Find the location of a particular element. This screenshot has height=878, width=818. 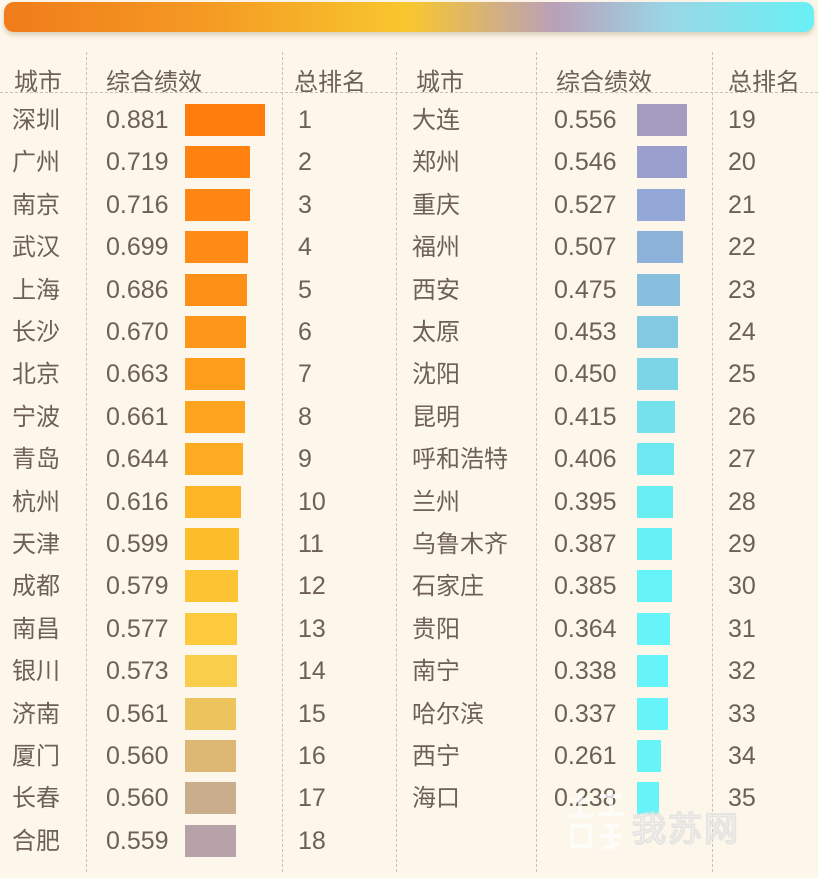

city-name: 深圳 is located at coordinates (36, 120).